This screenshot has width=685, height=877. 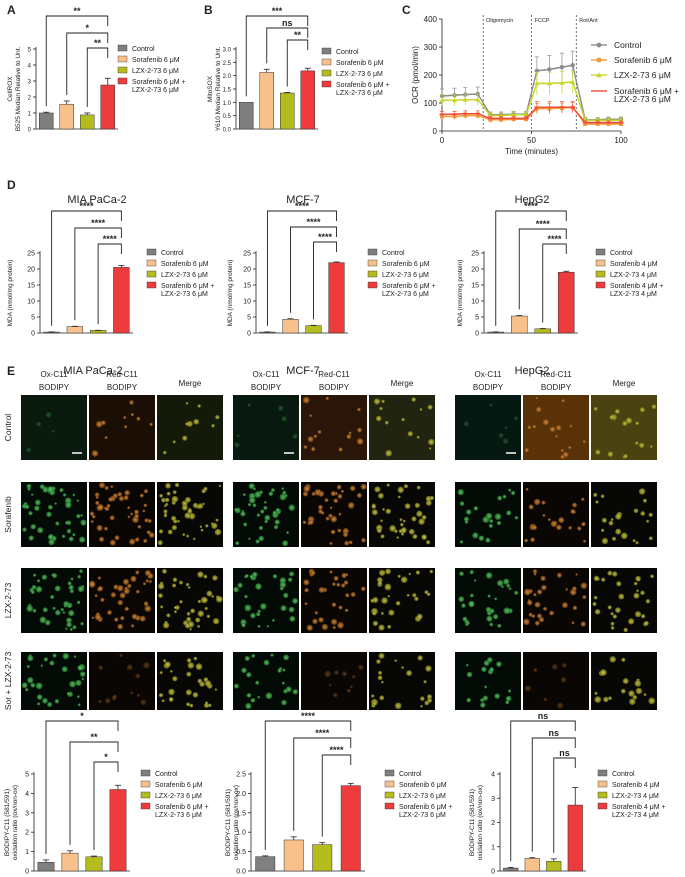 What do you see at coordinates (415, 75) in the screenshot?
I see `y-axis-label: OCR (pmol/min)` at bounding box center [415, 75].